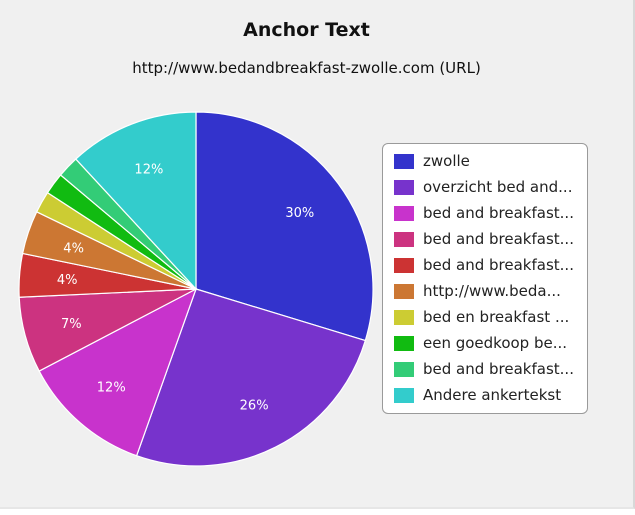 Image resolution: width=635 pixels, height=515 pixels. I want to click on chart-title: Anchor Text, so click(306, 30).